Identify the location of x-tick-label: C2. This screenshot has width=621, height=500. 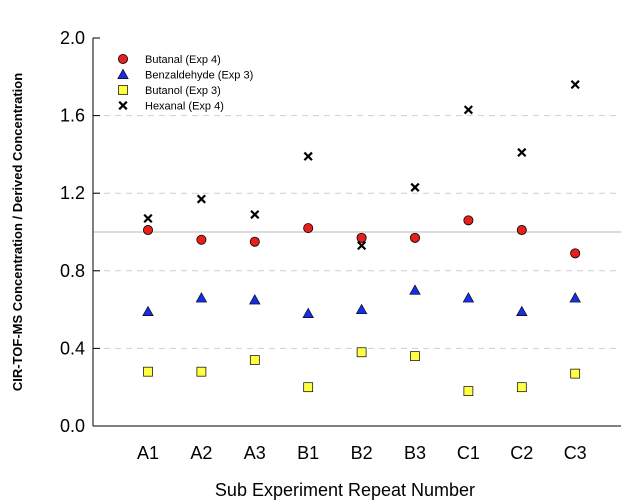
(521, 453).